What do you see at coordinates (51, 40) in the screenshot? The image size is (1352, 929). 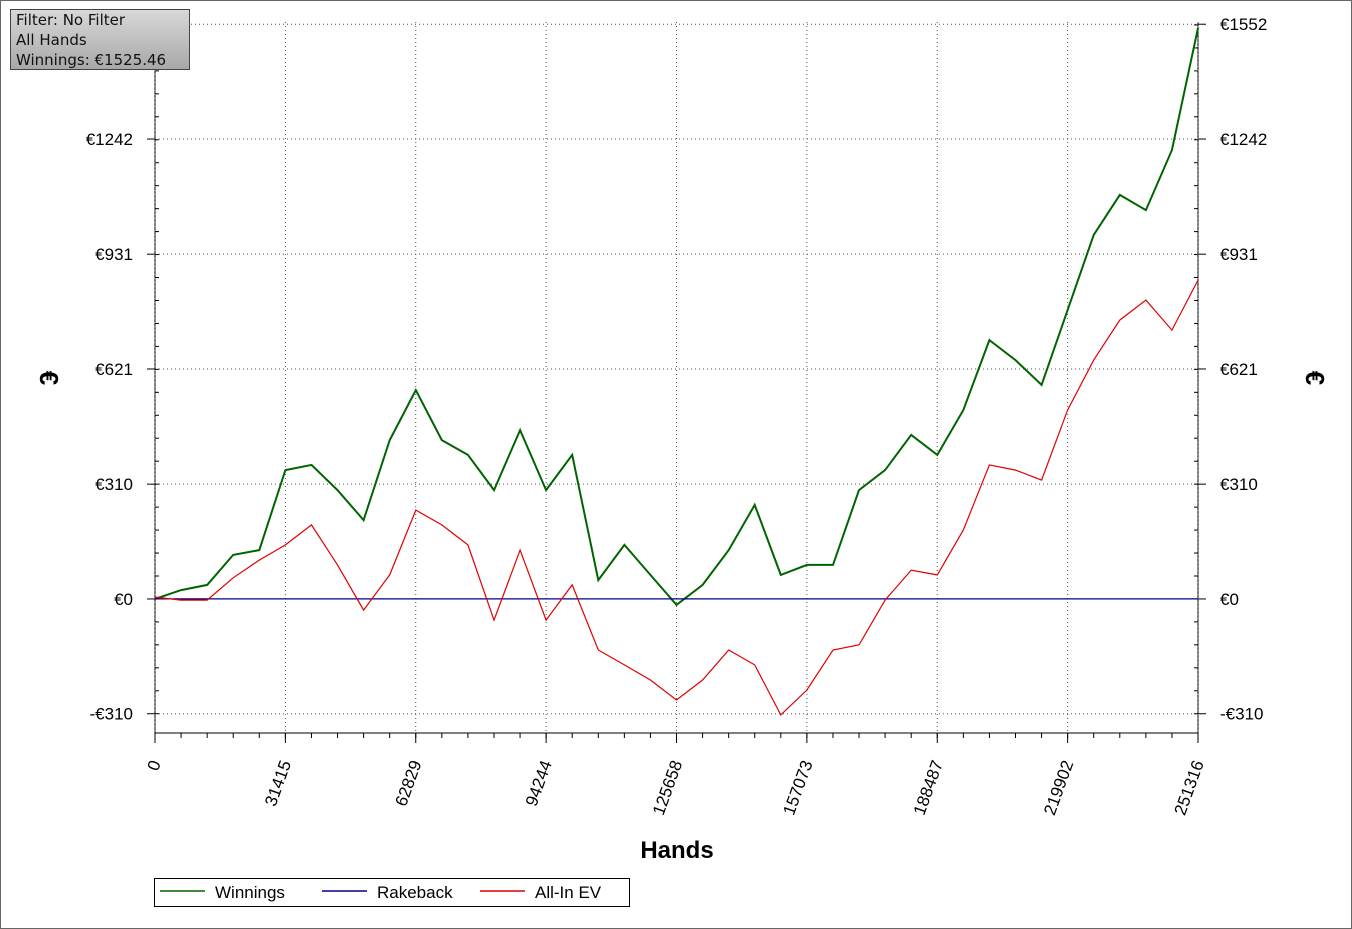 I see `hands: All Hands` at bounding box center [51, 40].